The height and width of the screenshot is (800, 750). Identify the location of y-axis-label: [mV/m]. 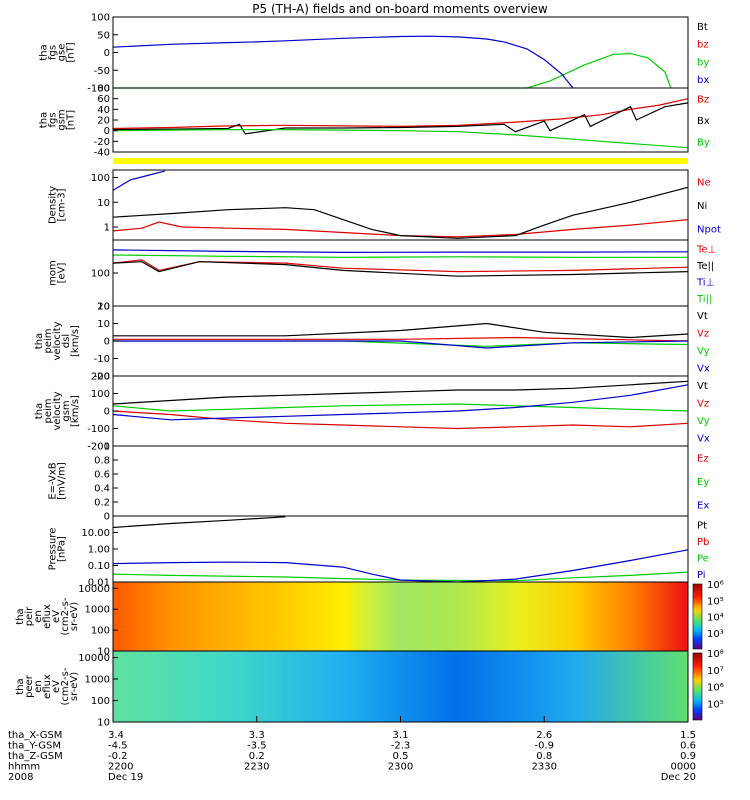
(62, 481).